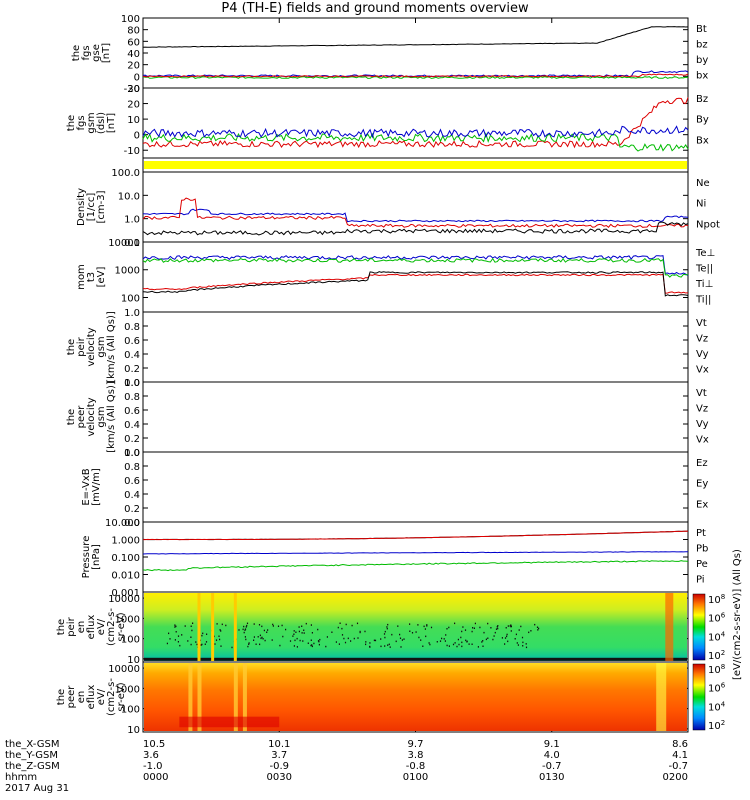  Describe the element at coordinates (124, 599) in the screenshot. I see `y-tick-label: 10000` at that location.